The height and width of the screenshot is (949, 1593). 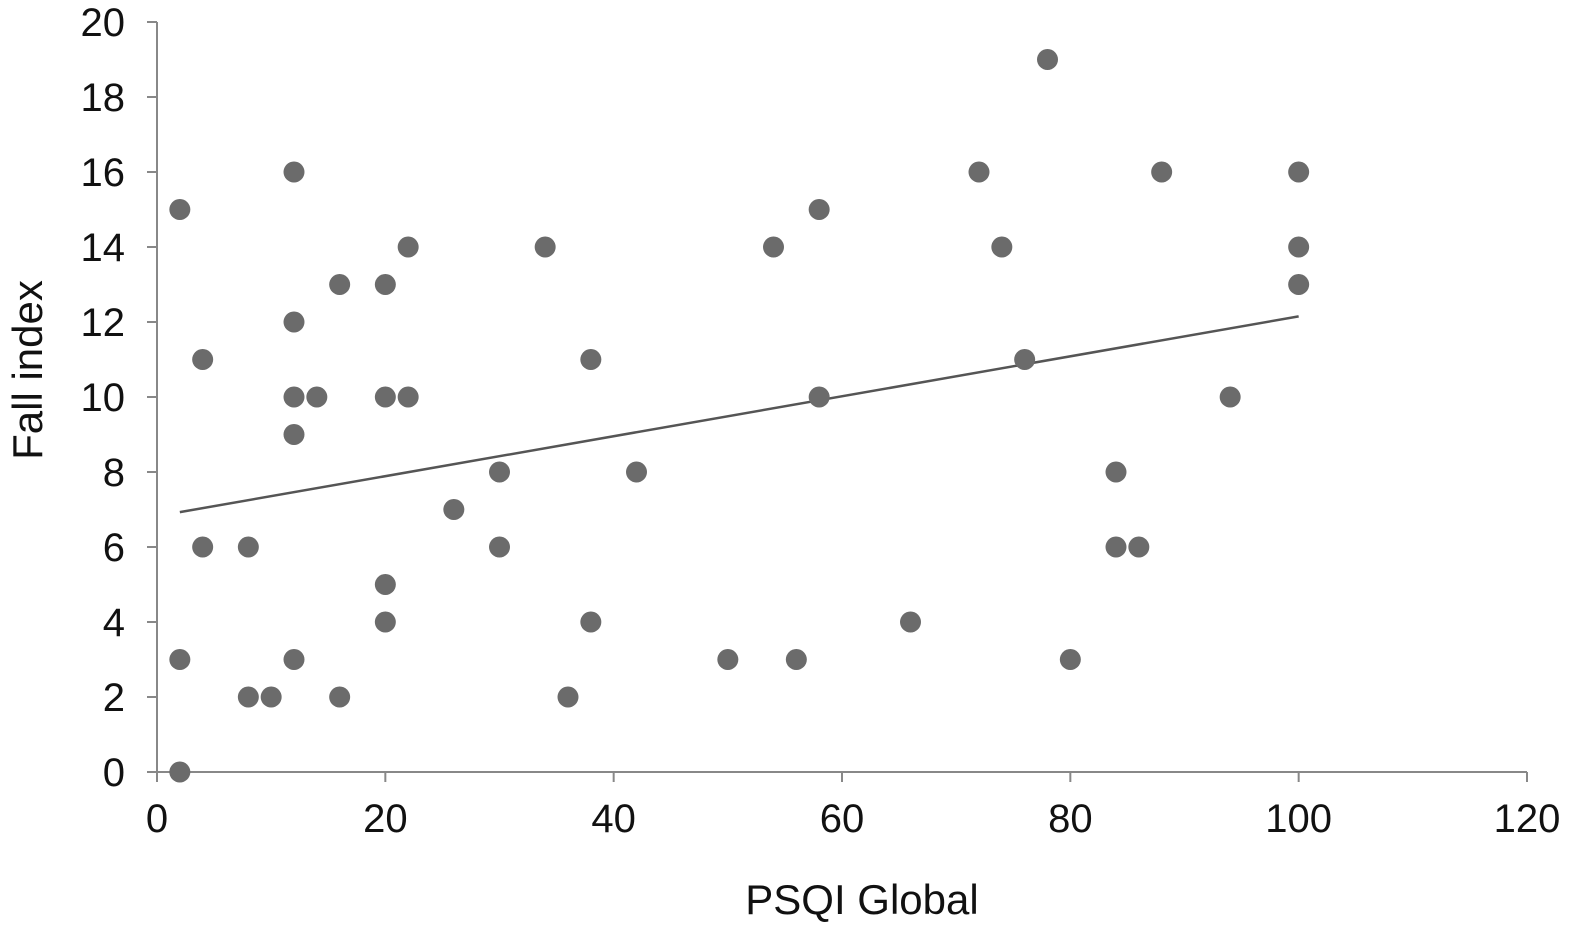 What do you see at coordinates (114, 473) in the screenshot?
I see `y-tick-label: 8` at bounding box center [114, 473].